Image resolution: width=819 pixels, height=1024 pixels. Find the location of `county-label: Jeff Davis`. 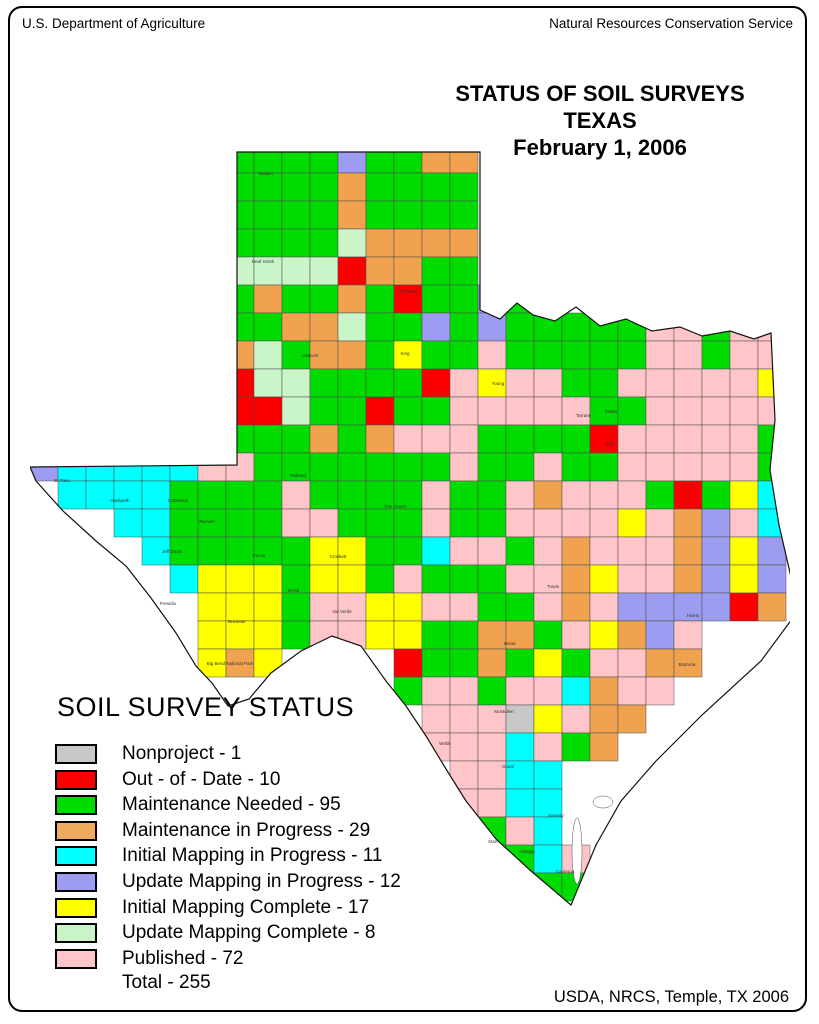

county-label: Jeff Davis is located at coordinates (172, 551).